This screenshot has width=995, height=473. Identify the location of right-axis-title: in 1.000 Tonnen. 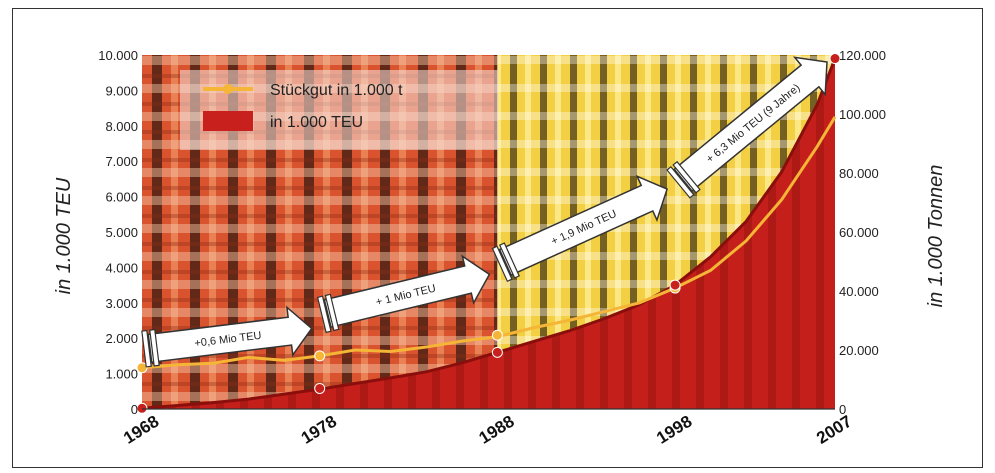
(936, 236).